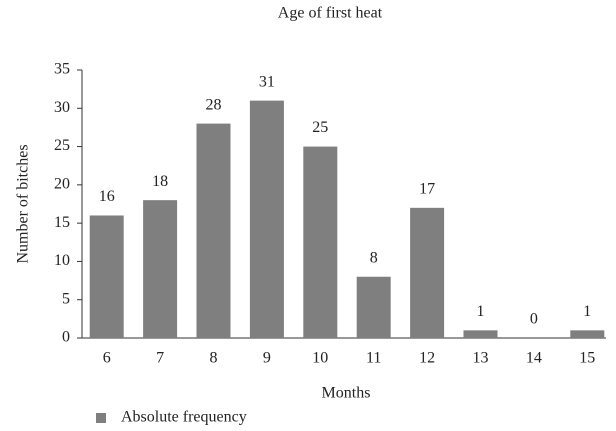  I want to click on data-label: 28, so click(214, 104).